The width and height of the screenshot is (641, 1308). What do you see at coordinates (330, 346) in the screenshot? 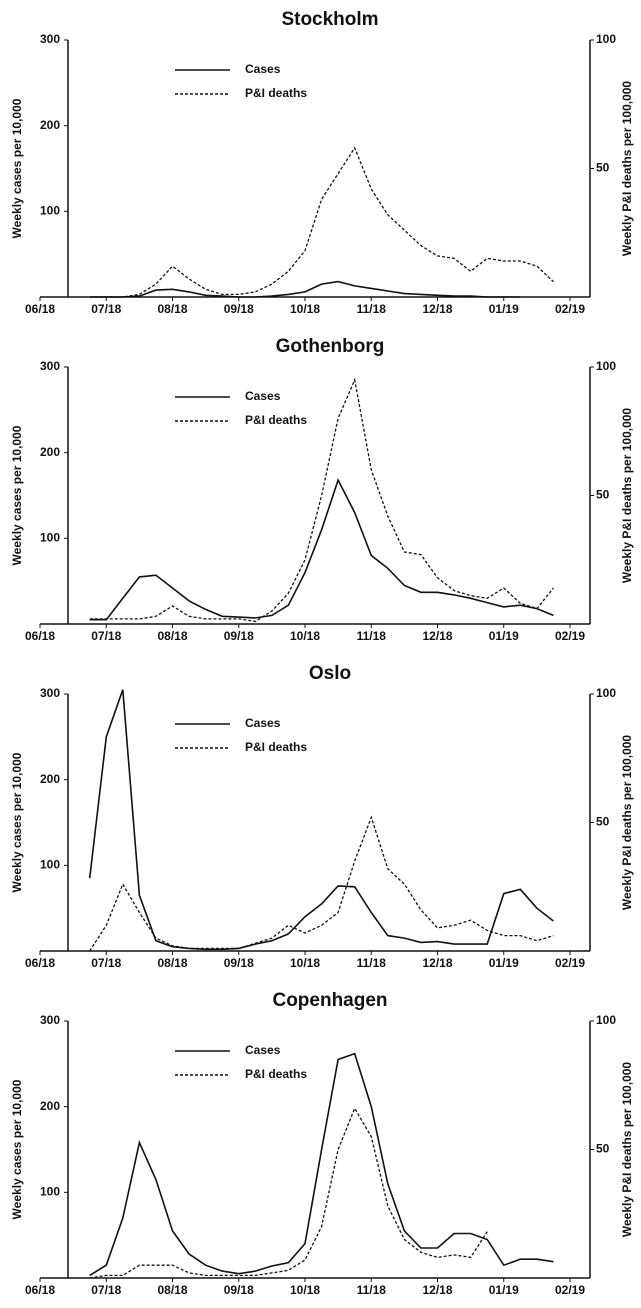
I see `chart-title: Gothenborg` at bounding box center [330, 346].